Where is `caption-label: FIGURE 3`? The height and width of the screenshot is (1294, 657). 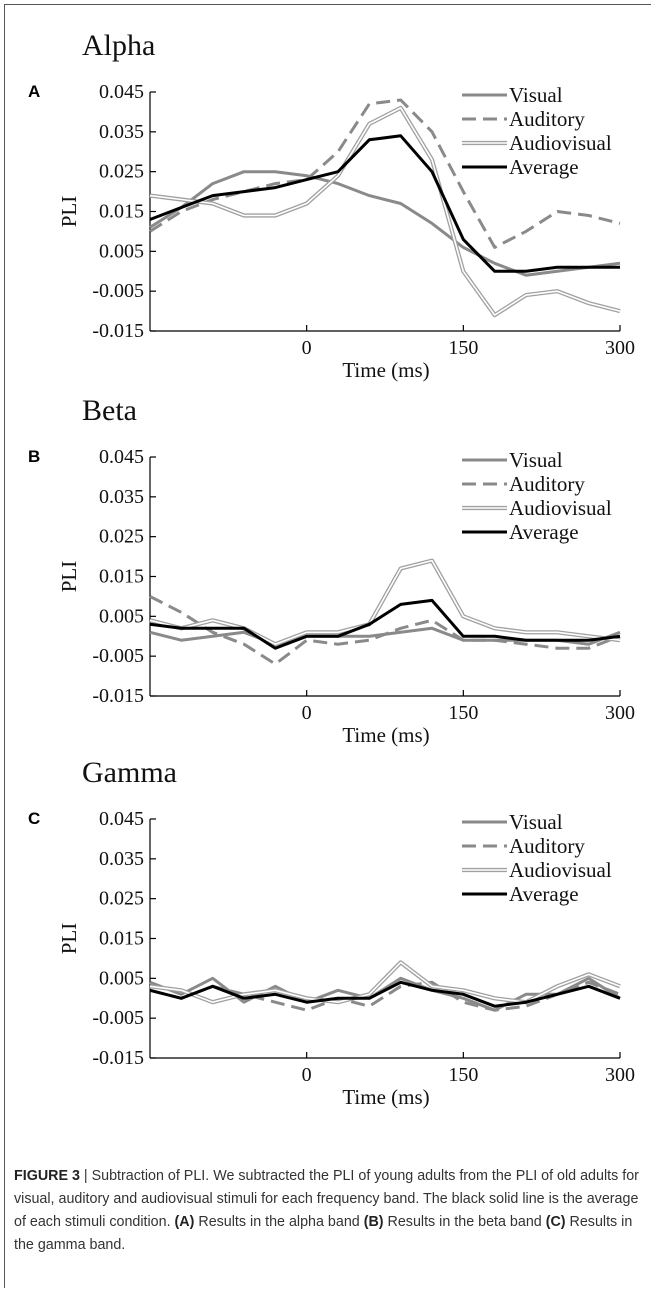 caption-label: FIGURE 3 is located at coordinates (47, 1176).